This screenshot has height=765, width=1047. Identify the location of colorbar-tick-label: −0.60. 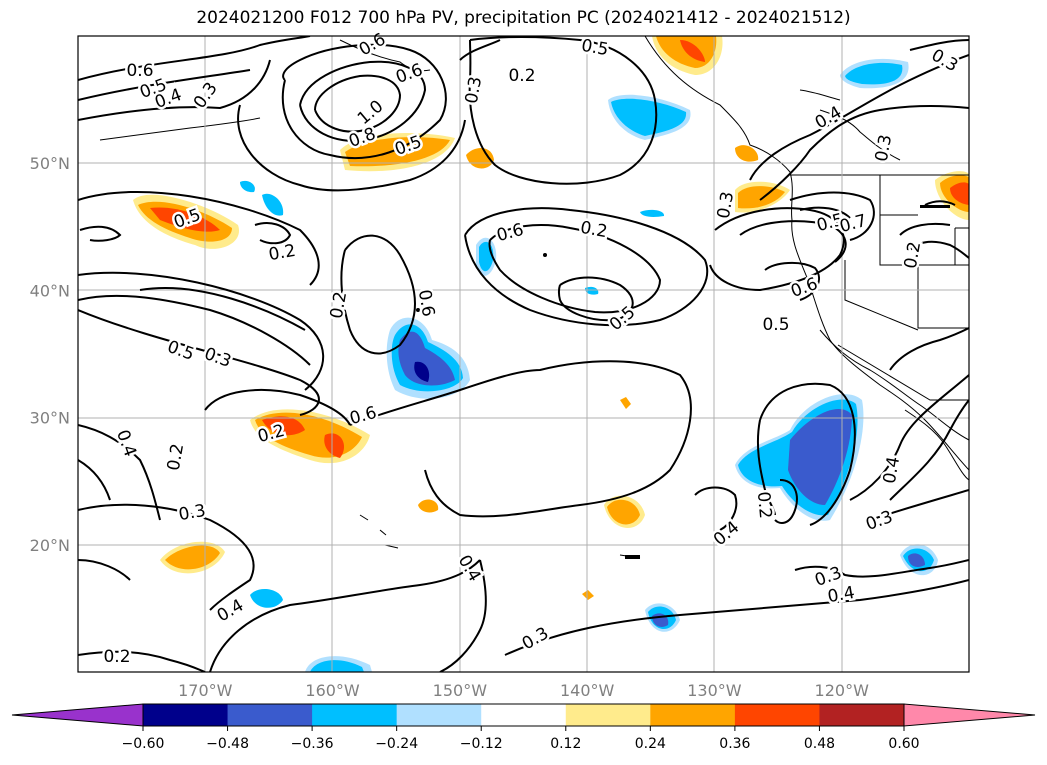
(143, 744).